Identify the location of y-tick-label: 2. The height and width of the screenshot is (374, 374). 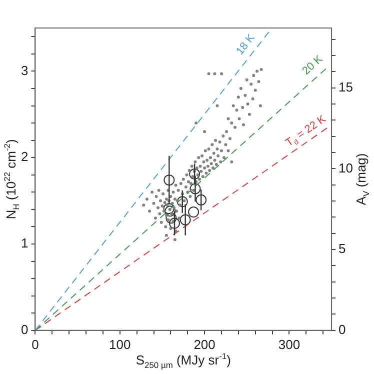
(24, 156).